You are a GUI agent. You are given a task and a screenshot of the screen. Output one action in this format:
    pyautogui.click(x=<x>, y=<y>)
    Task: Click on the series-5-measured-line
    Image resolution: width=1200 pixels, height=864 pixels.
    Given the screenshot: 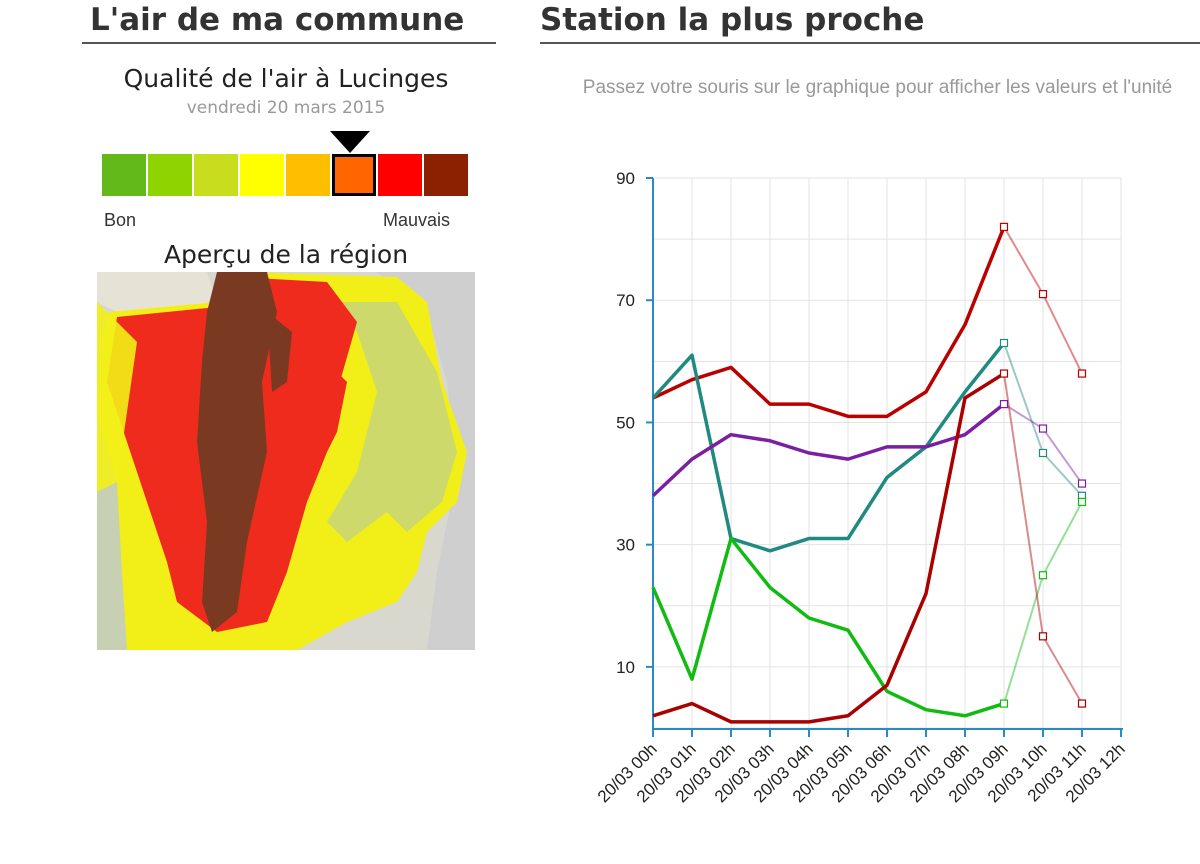 What is the action you would take?
    pyautogui.click(x=828, y=548)
    